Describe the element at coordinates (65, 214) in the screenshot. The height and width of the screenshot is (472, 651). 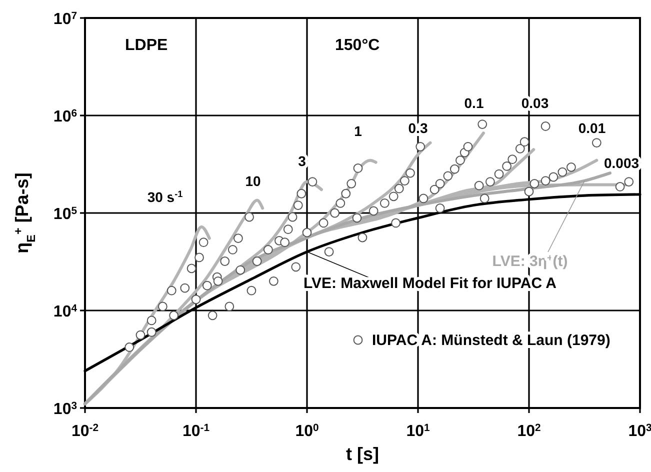
I see `y-tick-label: 10$^{5}$` at that location.